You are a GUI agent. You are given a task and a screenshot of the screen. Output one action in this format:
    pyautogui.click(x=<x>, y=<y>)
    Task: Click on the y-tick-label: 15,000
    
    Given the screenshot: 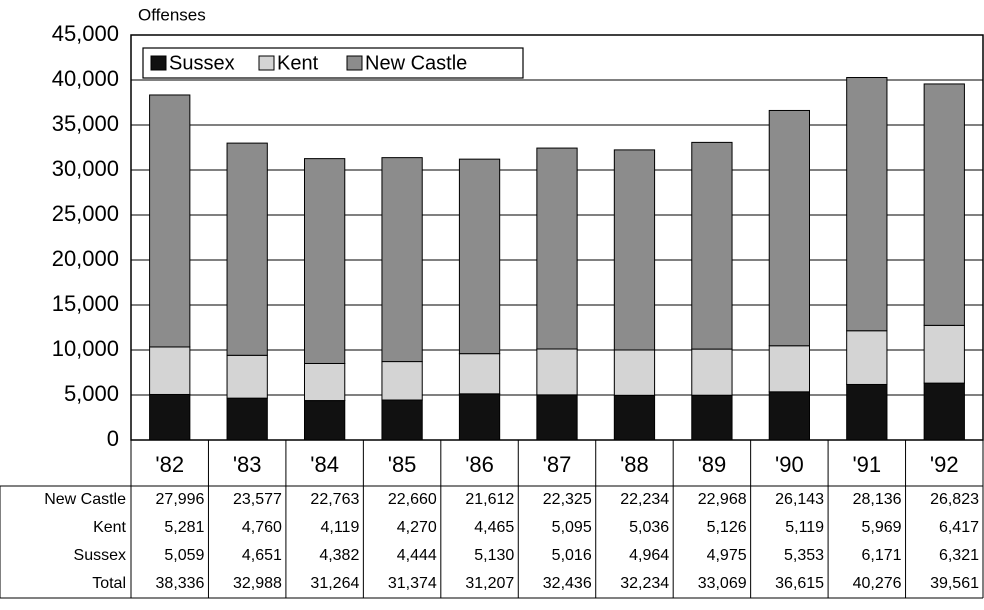 What is the action you would take?
    pyautogui.click(x=85, y=303)
    